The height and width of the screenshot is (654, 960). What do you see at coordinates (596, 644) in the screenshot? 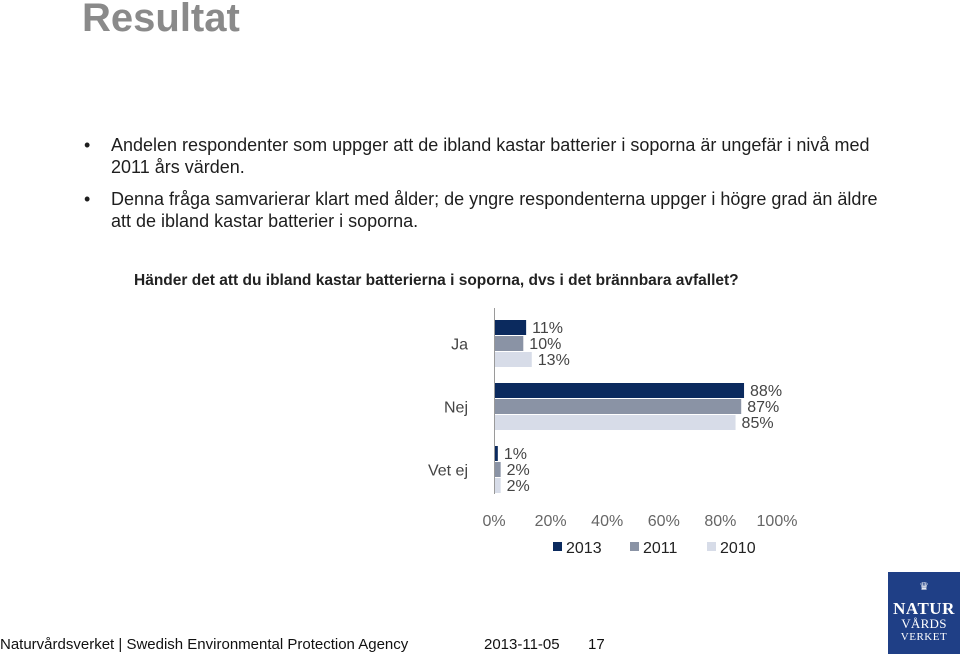
I see `footer-page-number: 17` at bounding box center [596, 644].